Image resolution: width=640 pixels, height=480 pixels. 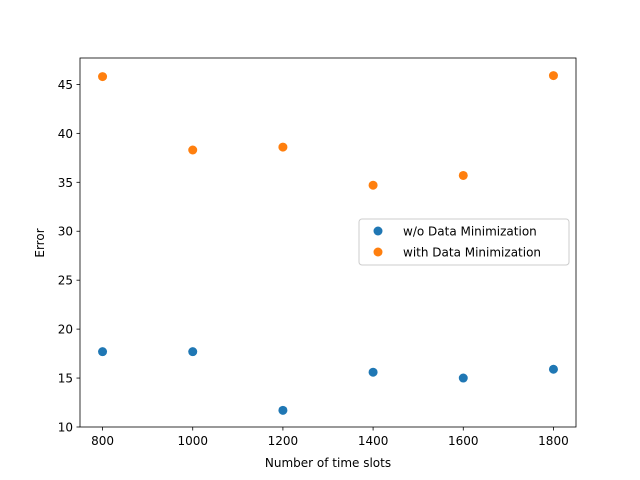 I want to click on y-tick-label: 20, so click(x=65, y=330).